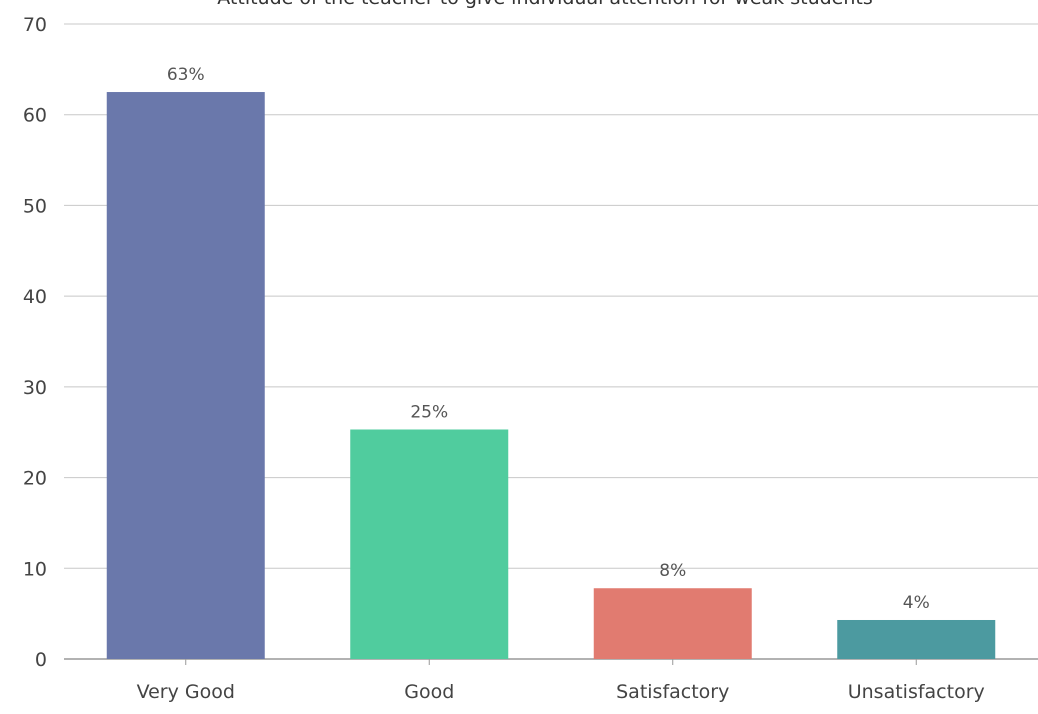  What do you see at coordinates (35, 342) in the screenshot?
I see `y-axis: 0 10 20 30 40 50 60 70` at bounding box center [35, 342].